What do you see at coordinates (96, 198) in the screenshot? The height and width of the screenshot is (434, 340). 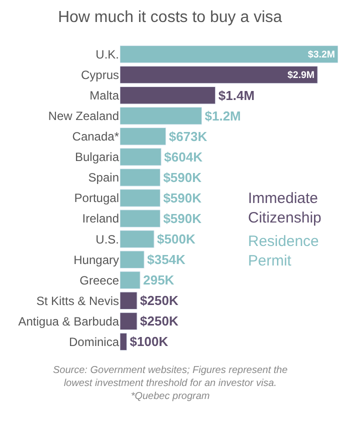 I see `y-tick-label: Portugal` at bounding box center [96, 198].